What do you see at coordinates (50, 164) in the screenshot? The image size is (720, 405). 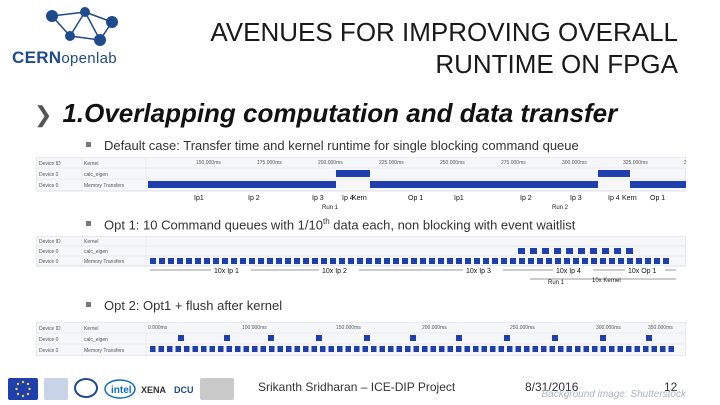 I see `row-label: Device ID` at bounding box center [50, 164].